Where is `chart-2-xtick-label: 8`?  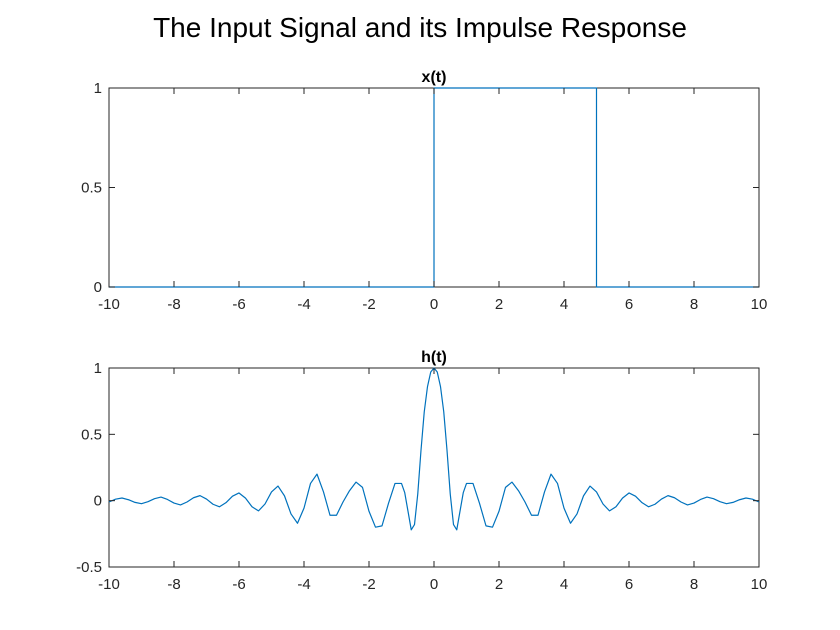
chart-2-xtick-label: 8 is located at coordinates (694, 584).